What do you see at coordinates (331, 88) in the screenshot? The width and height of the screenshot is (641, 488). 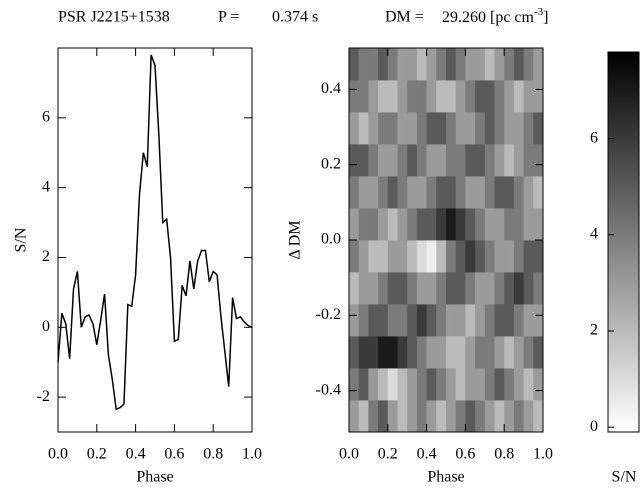 I see `y-tick-label: 0.4` at bounding box center [331, 88].